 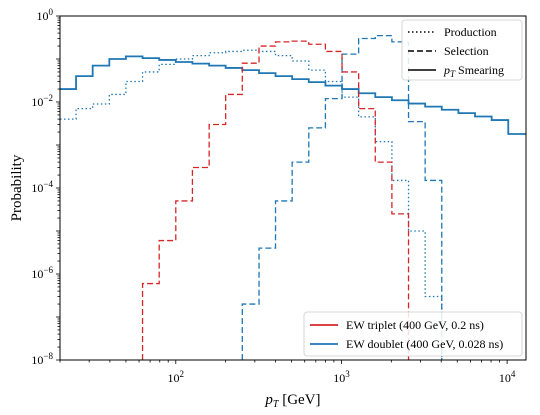 I want to click on x-tick-label: 10², so click(x=176, y=377).